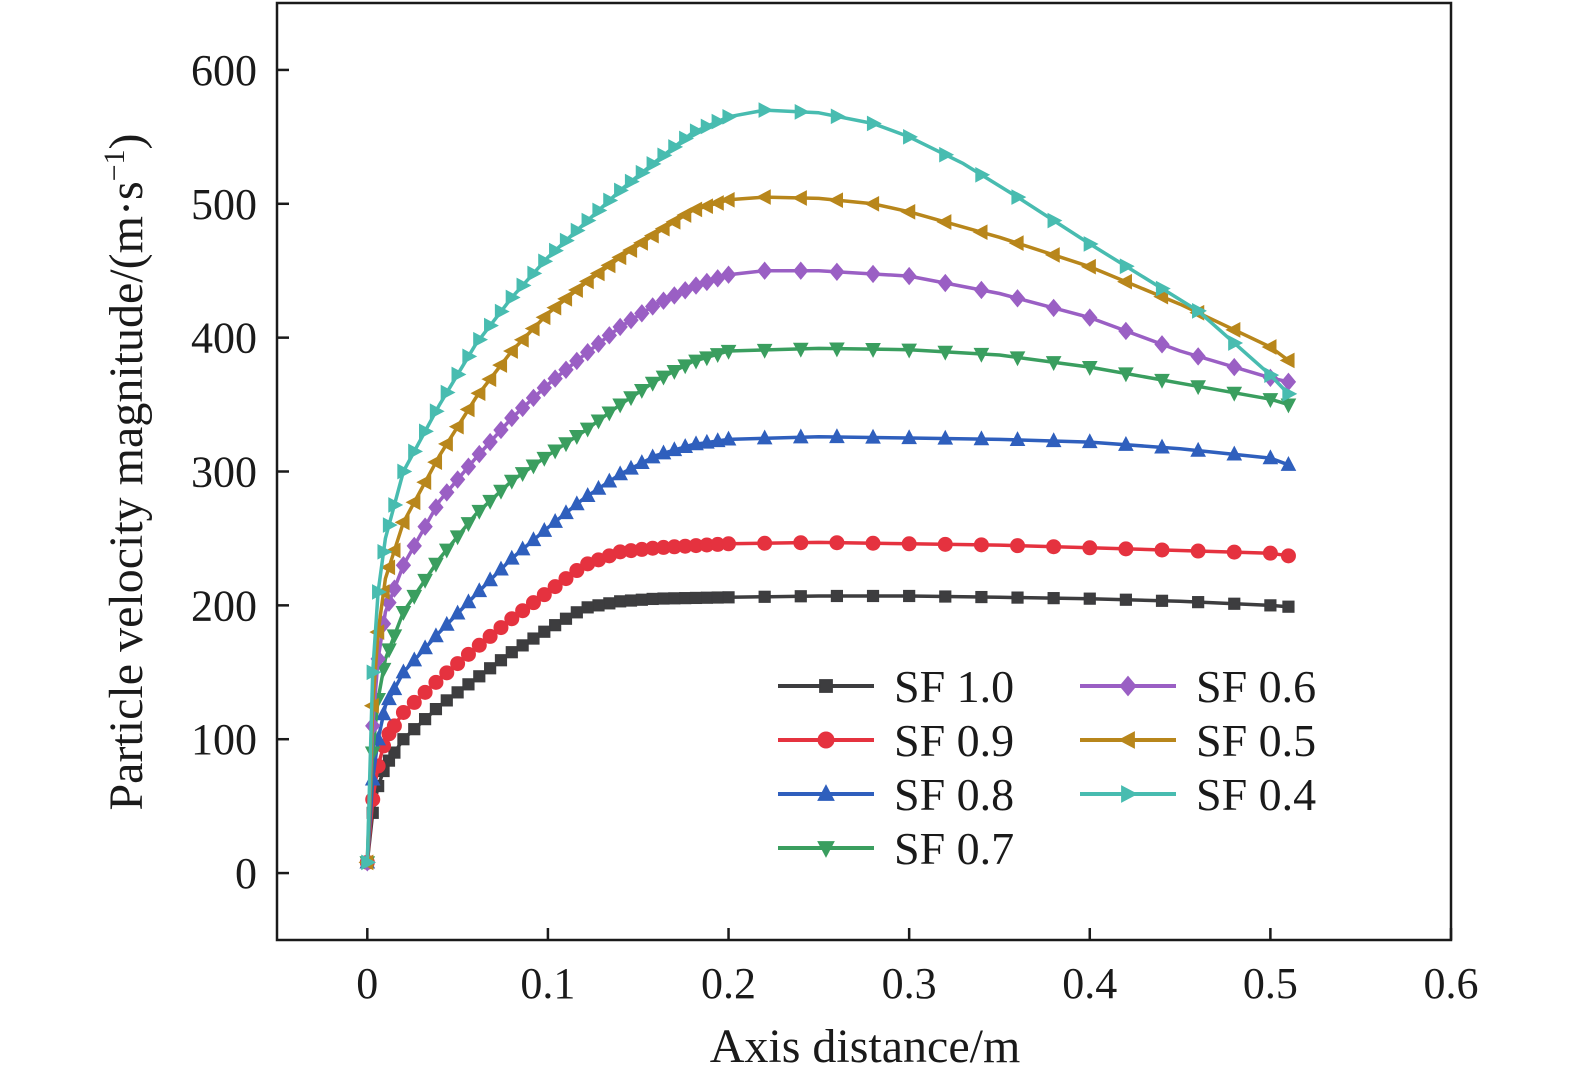 Image resolution: width=1575 pixels, height=1083 pixels. I want to click on y-tick-label: 400, so click(224, 338).